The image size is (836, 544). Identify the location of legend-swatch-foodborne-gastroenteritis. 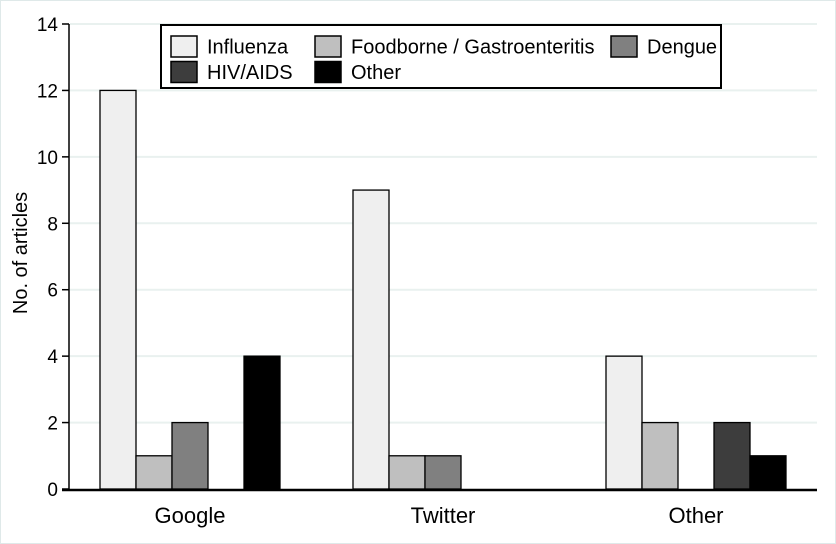
(328, 46).